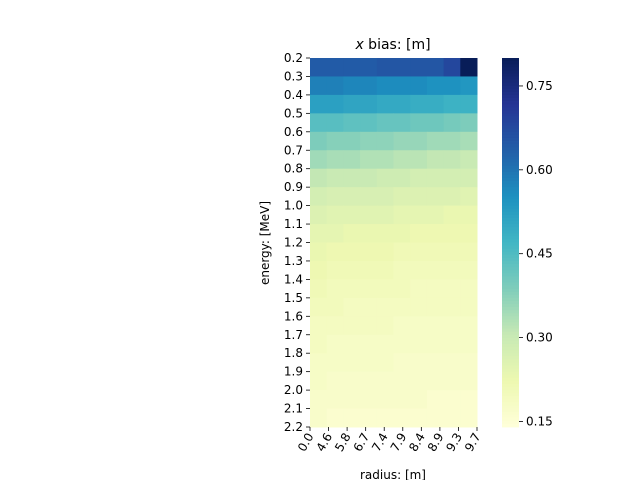  Describe the element at coordinates (539, 421) in the screenshot. I see `colorbar-tick-label: 0.15` at that location.